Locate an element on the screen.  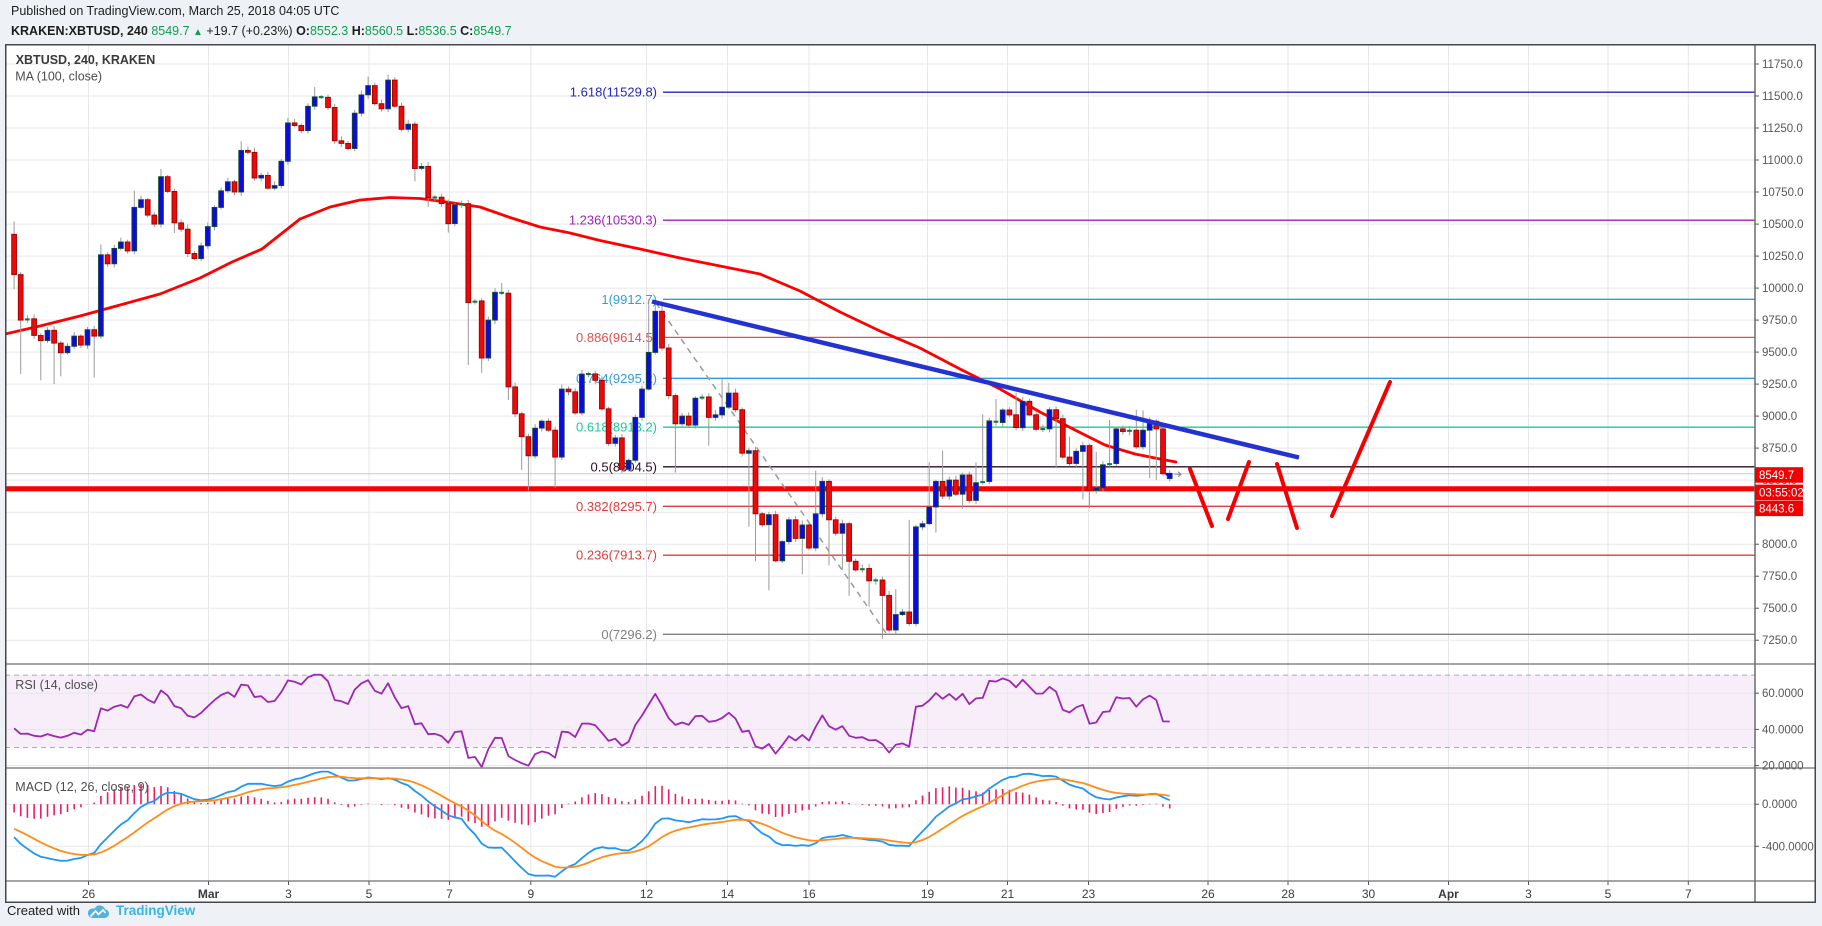
svg-text: MACD (12, 26, close, 9) is located at coordinates (81, 787).